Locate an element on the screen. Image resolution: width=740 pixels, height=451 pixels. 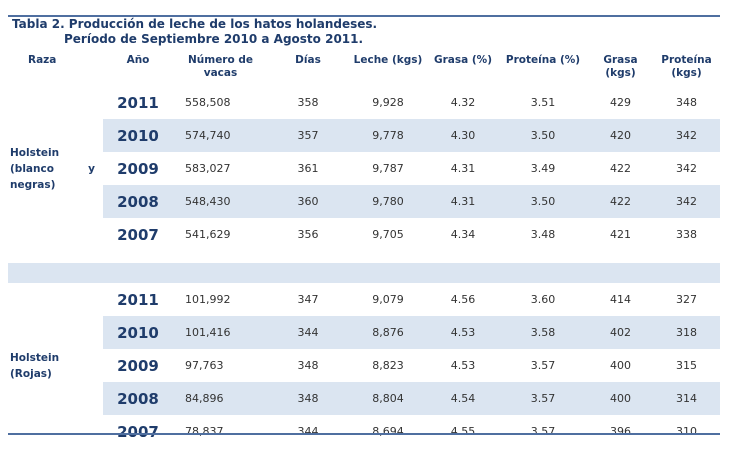
table-row: 2009 97,763 348 8,823 4.53 3.57 400 315 is located at coordinates (364, 365).